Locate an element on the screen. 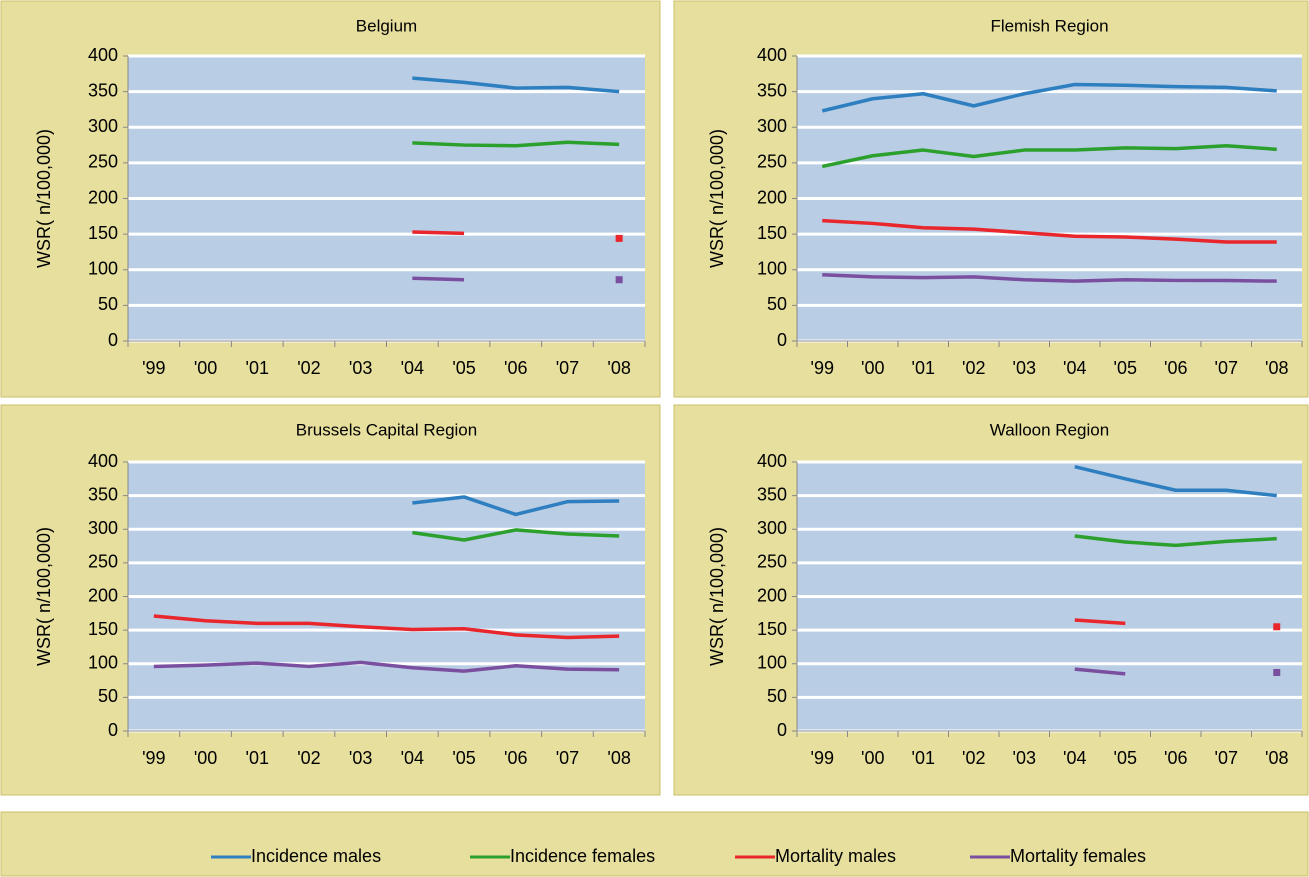  legend-label: Mortality females is located at coordinates (1078, 856).